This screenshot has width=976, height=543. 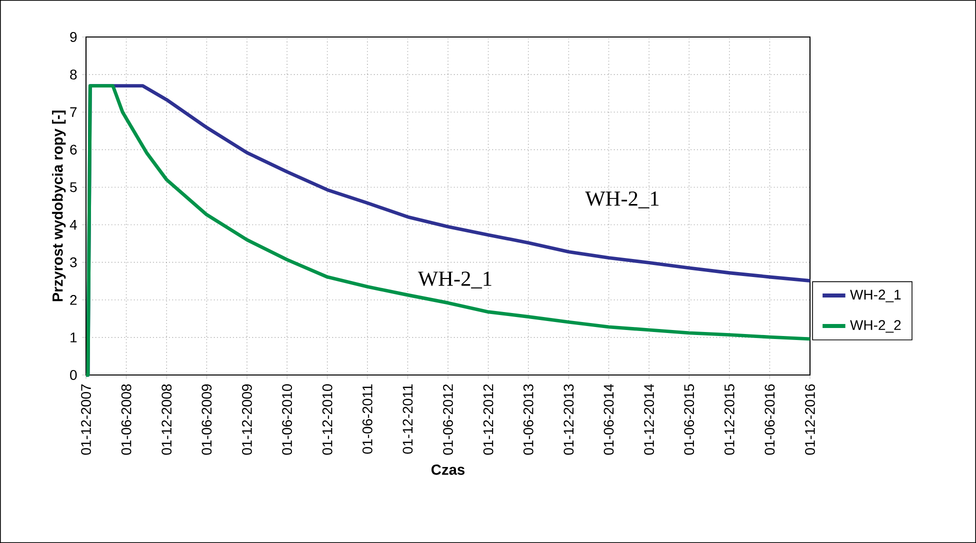 What do you see at coordinates (287, 419) in the screenshot?
I see `x-tick-label: 01-06-2010` at bounding box center [287, 419].